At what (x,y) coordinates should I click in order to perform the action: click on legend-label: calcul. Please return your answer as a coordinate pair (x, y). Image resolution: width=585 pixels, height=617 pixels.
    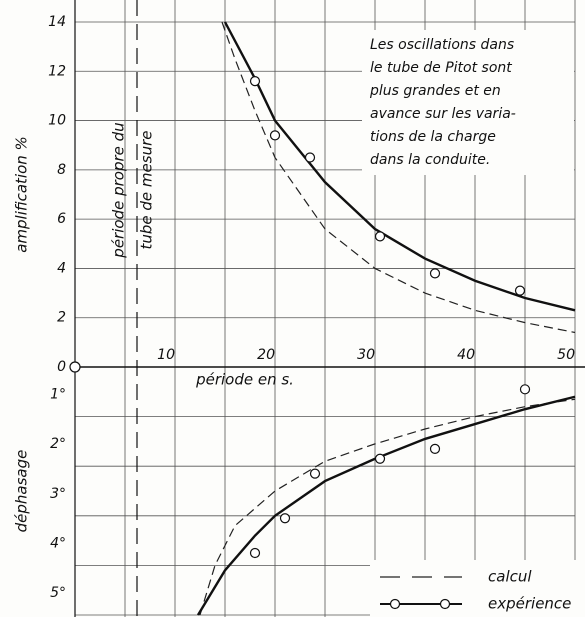
    Looking at the image, I should click on (510, 577).